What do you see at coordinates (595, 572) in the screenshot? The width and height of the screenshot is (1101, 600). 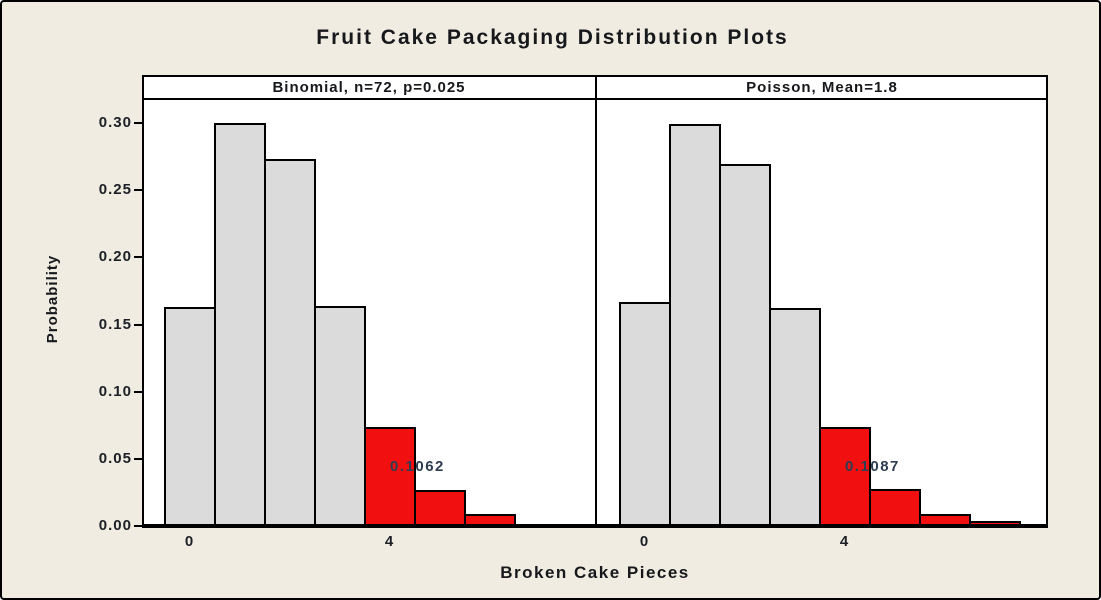 I see `x-axis-title: Broken Cake Pieces` at bounding box center [595, 572].